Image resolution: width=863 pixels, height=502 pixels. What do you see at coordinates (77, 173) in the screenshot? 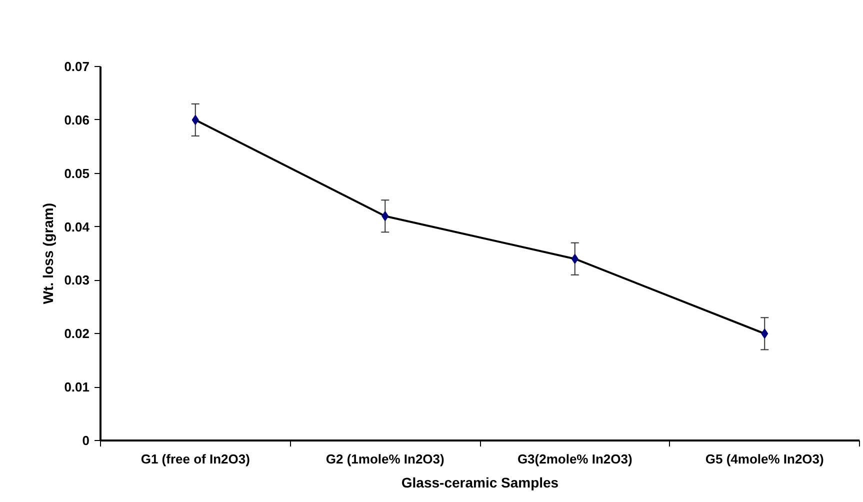
I see `y-tick-label: 0.05` at bounding box center [77, 173].